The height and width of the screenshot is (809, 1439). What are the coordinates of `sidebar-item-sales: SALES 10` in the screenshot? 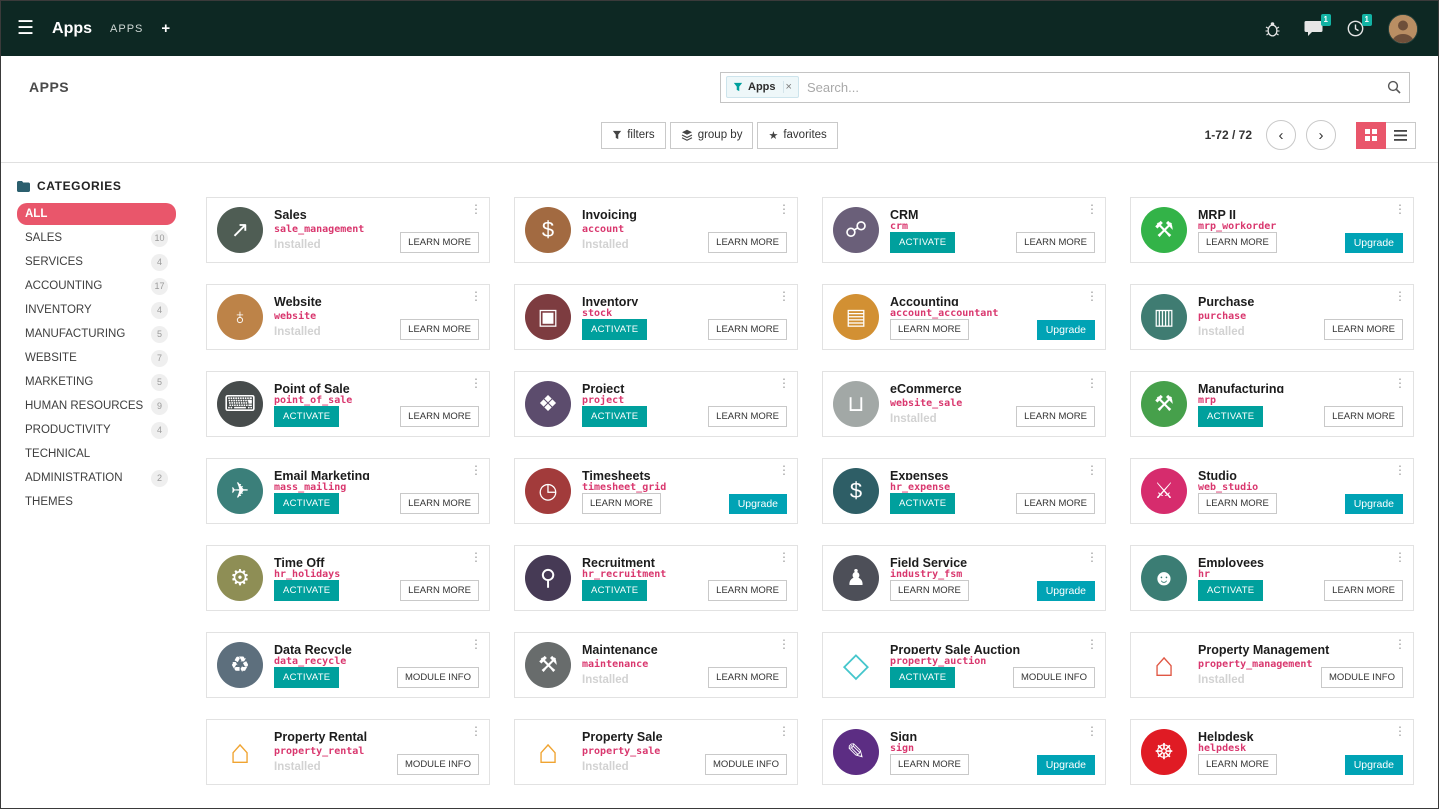 It's located at (96, 238).